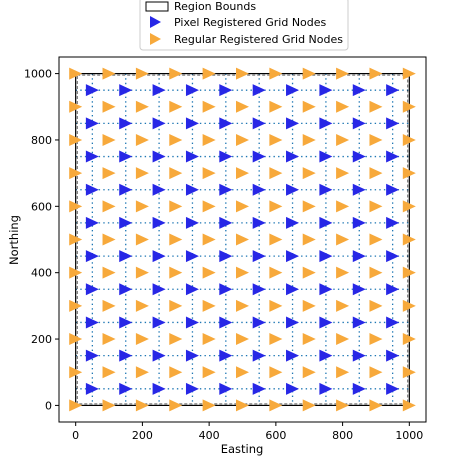 Image resolution: width=474 pixels, height=474 pixels. Describe the element at coordinates (14, 240) in the screenshot. I see `y-axis-label: Northing` at that location.